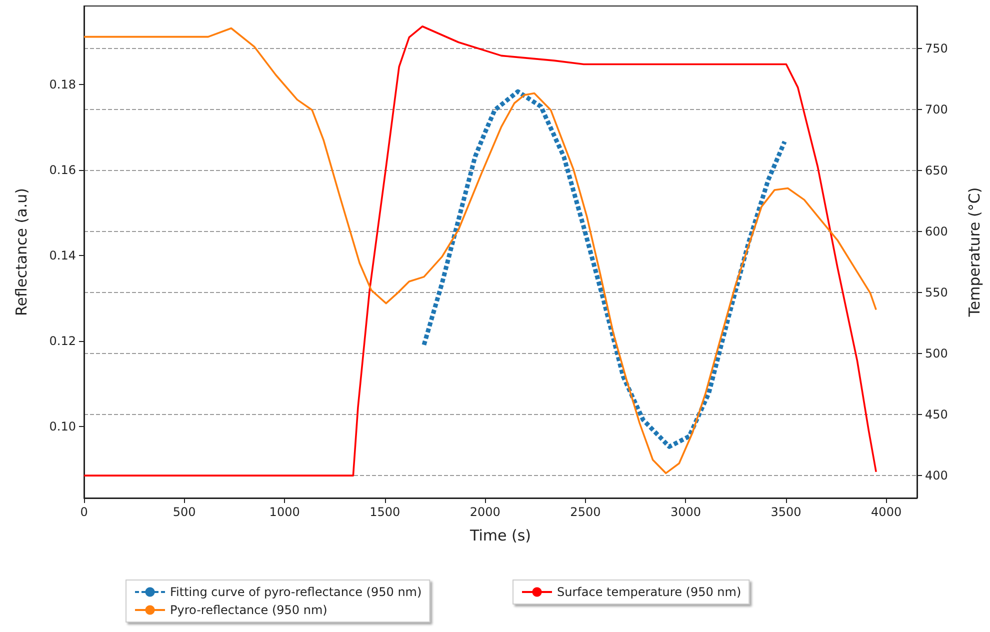 The image size is (990, 632). What do you see at coordinates (485, 512) in the screenshot?
I see `x-tick-label: 2000` at bounding box center [485, 512].